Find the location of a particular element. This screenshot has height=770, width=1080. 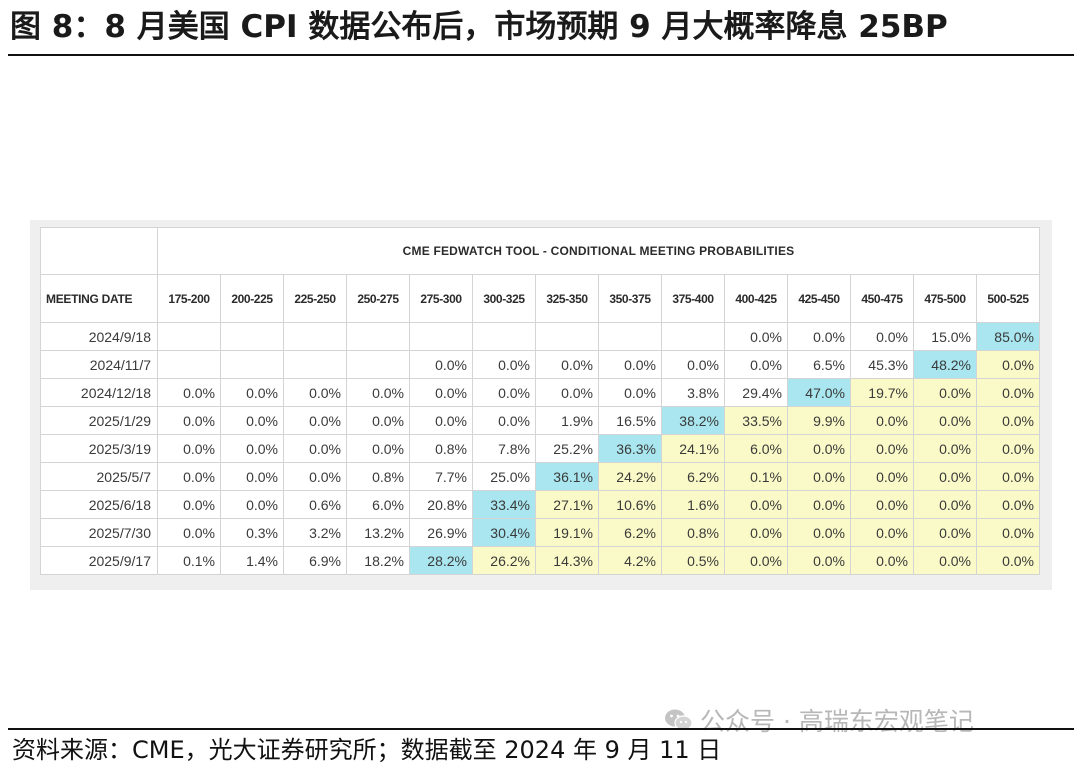

probability-cell: 1.6% is located at coordinates (693, 504).